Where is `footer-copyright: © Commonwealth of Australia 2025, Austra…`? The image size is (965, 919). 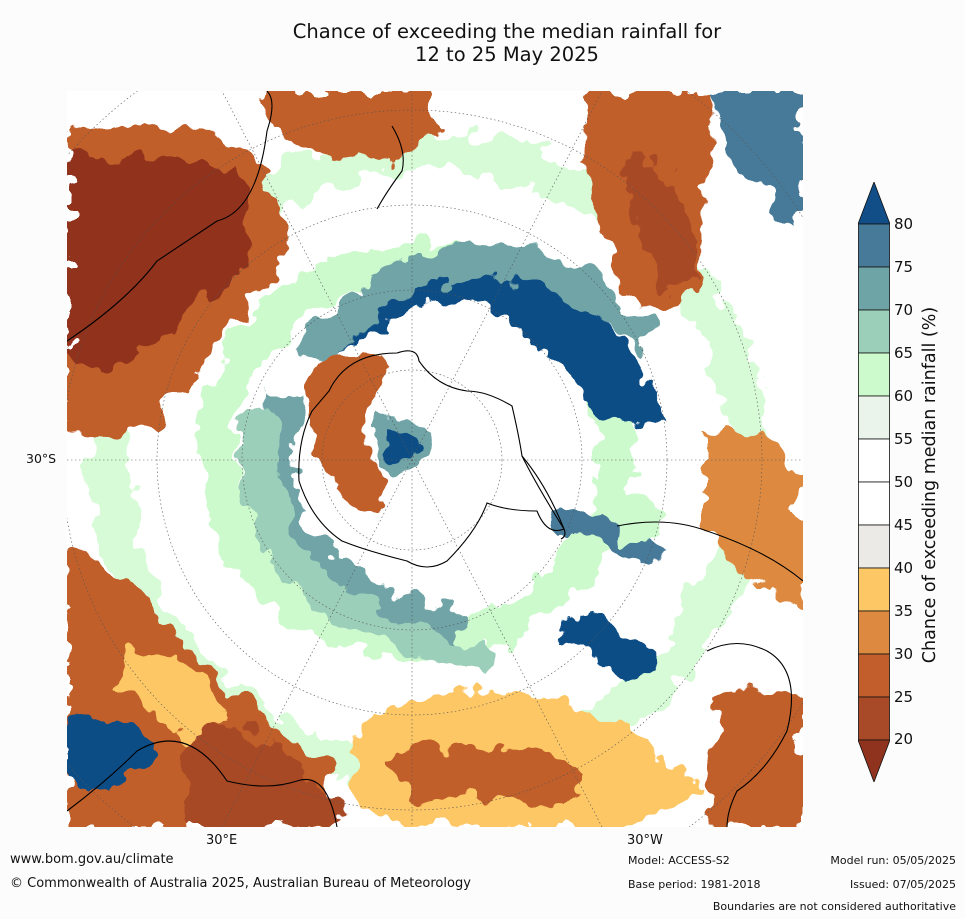 footer-copyright: © Commonwealth of Australia 2025, Austra… is located at coordinates (240, 883).